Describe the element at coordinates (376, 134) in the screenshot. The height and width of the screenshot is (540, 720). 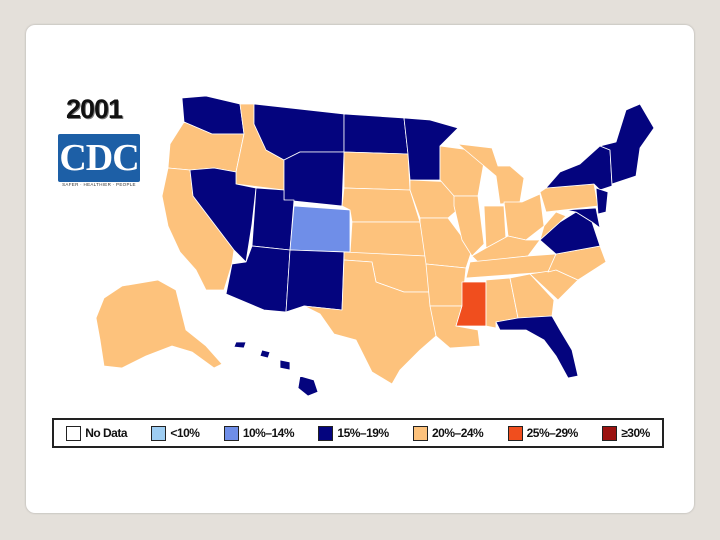
I see `state-north-dakota` at that location.